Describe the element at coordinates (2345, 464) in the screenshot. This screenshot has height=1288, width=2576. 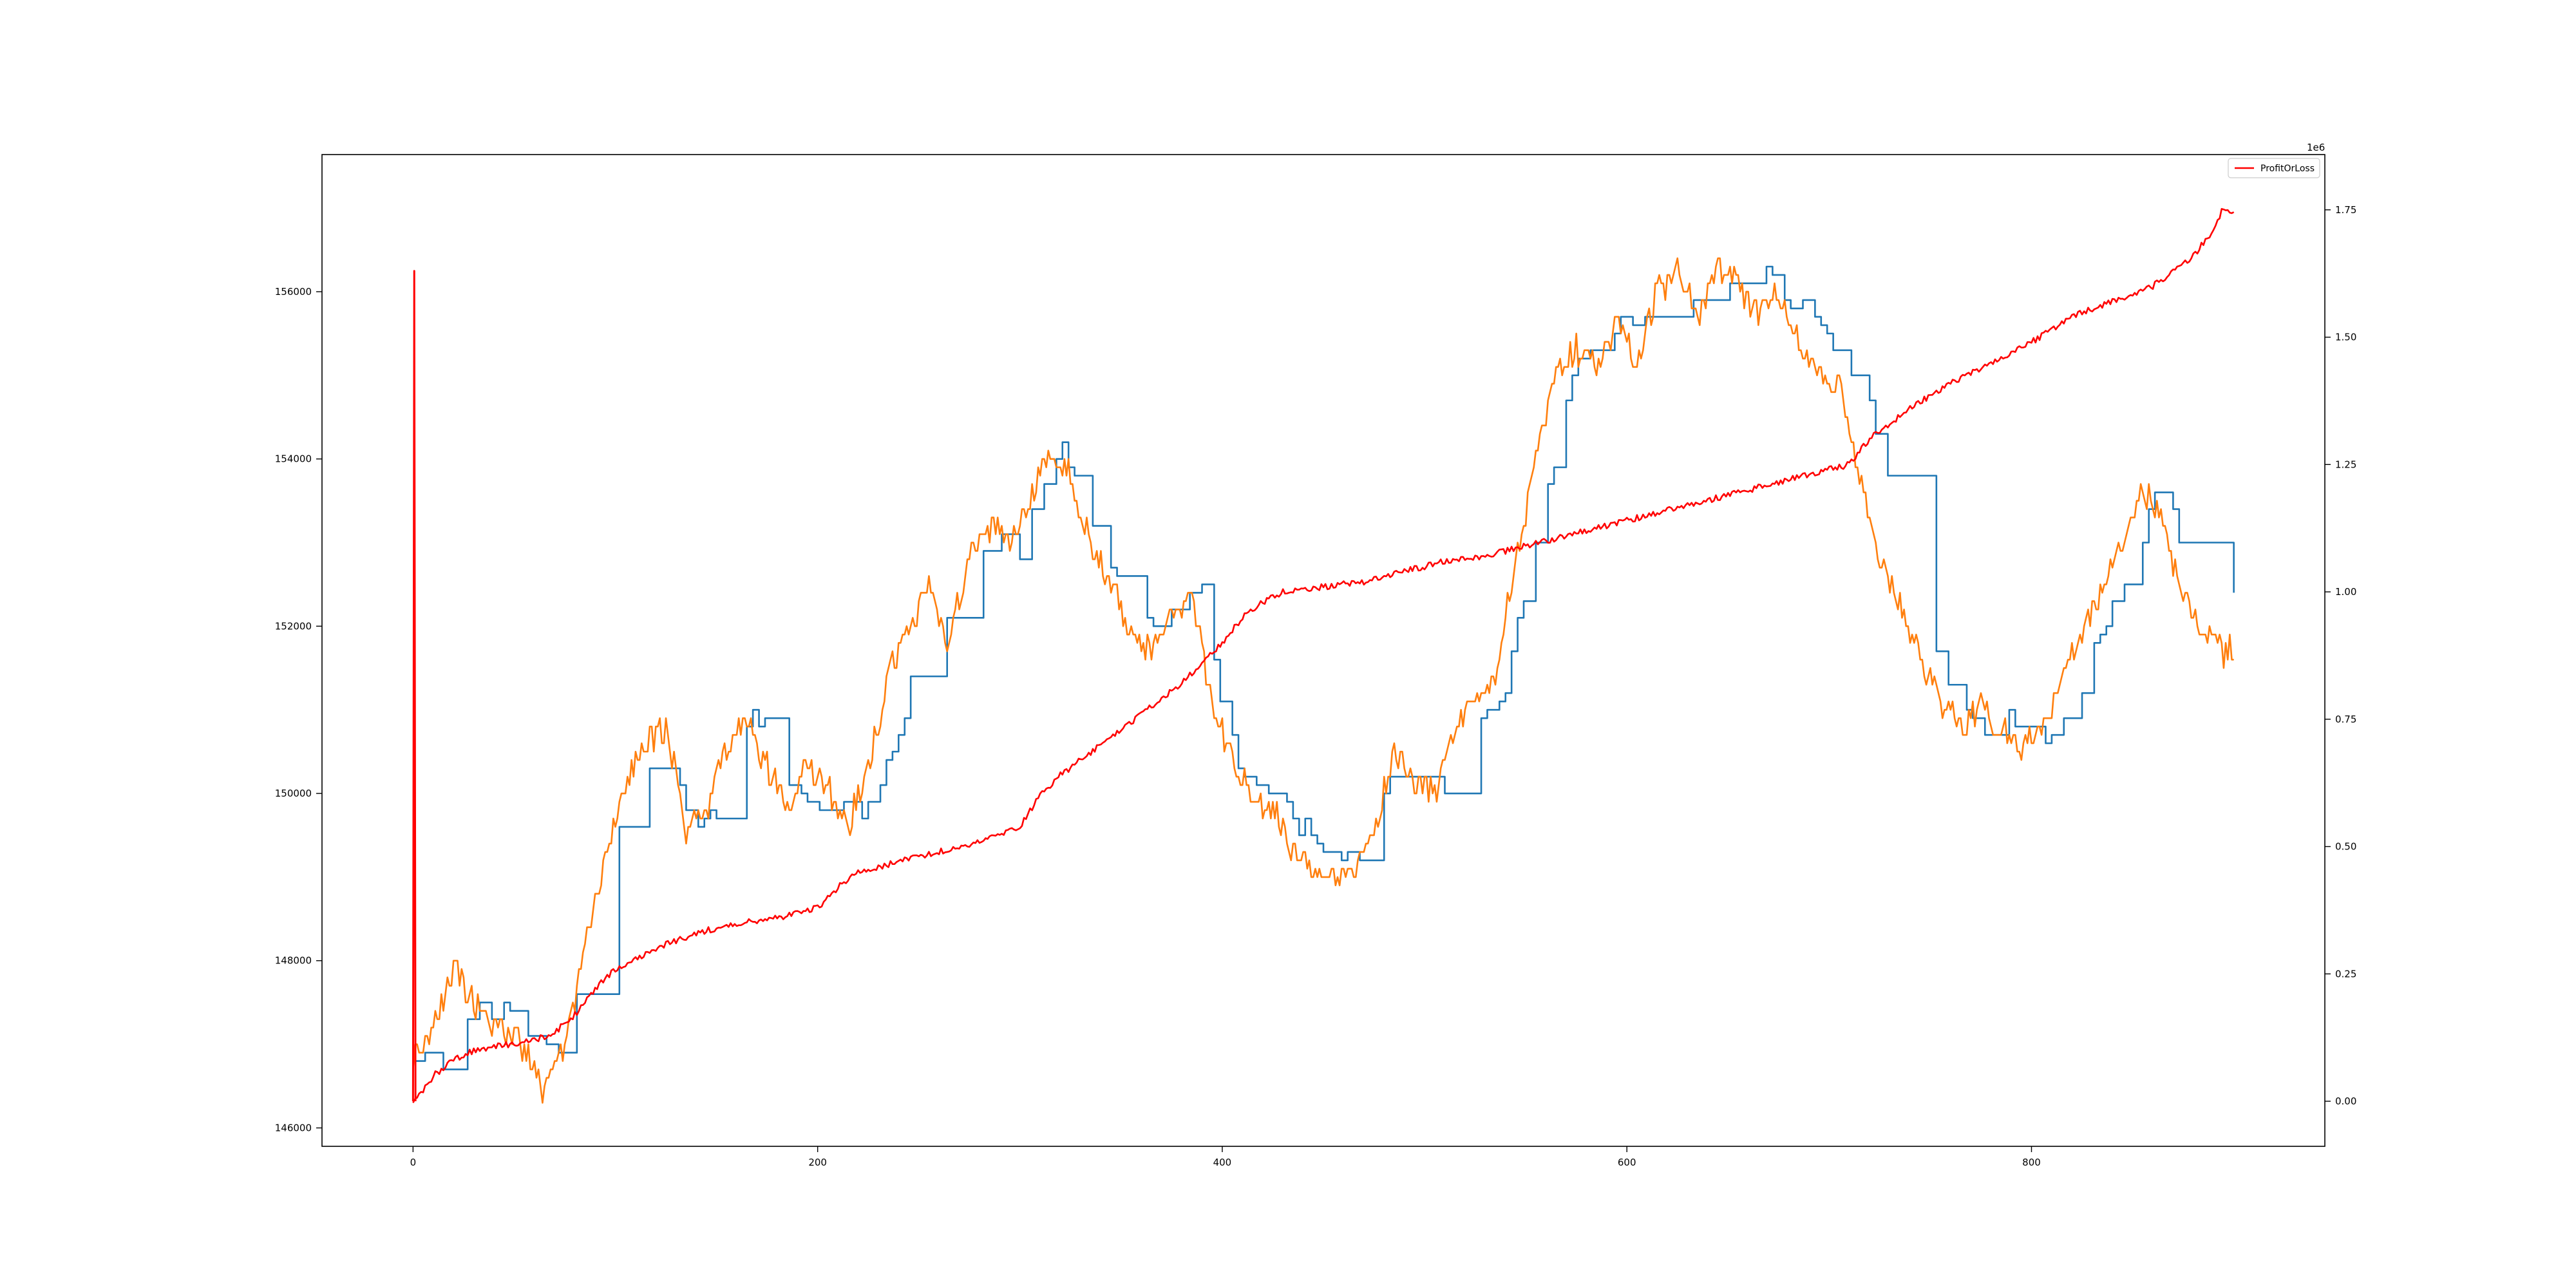
I see `right-y-tick-label: 1.25` at that location.